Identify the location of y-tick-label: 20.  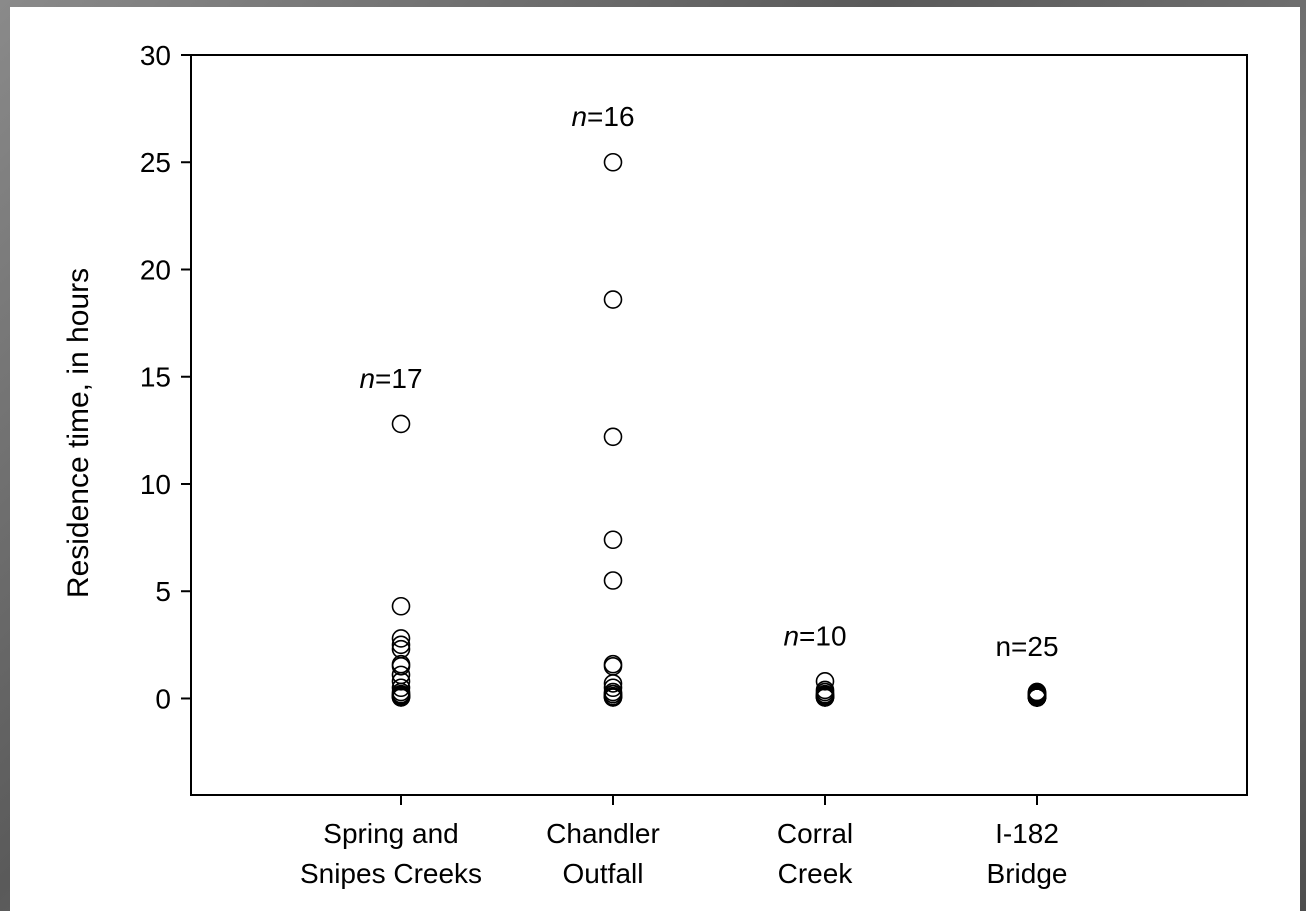
(155, 269).